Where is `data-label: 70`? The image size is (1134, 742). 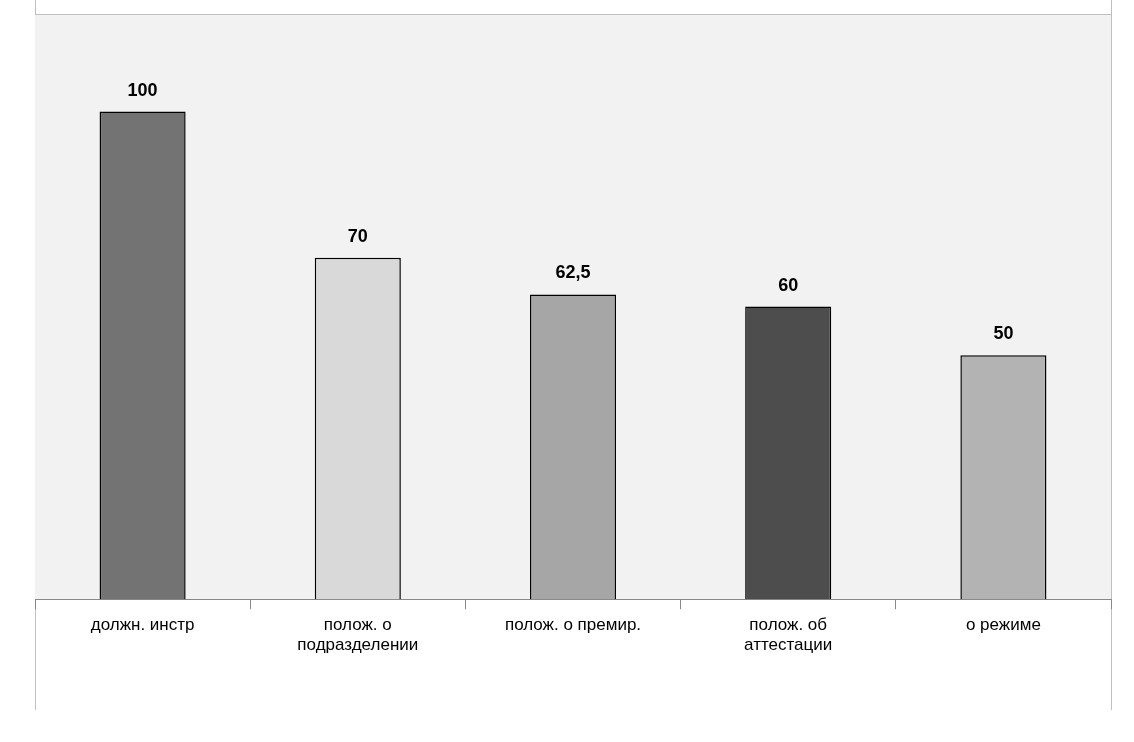
data-label: 70 is located at coordinates (357, 235).